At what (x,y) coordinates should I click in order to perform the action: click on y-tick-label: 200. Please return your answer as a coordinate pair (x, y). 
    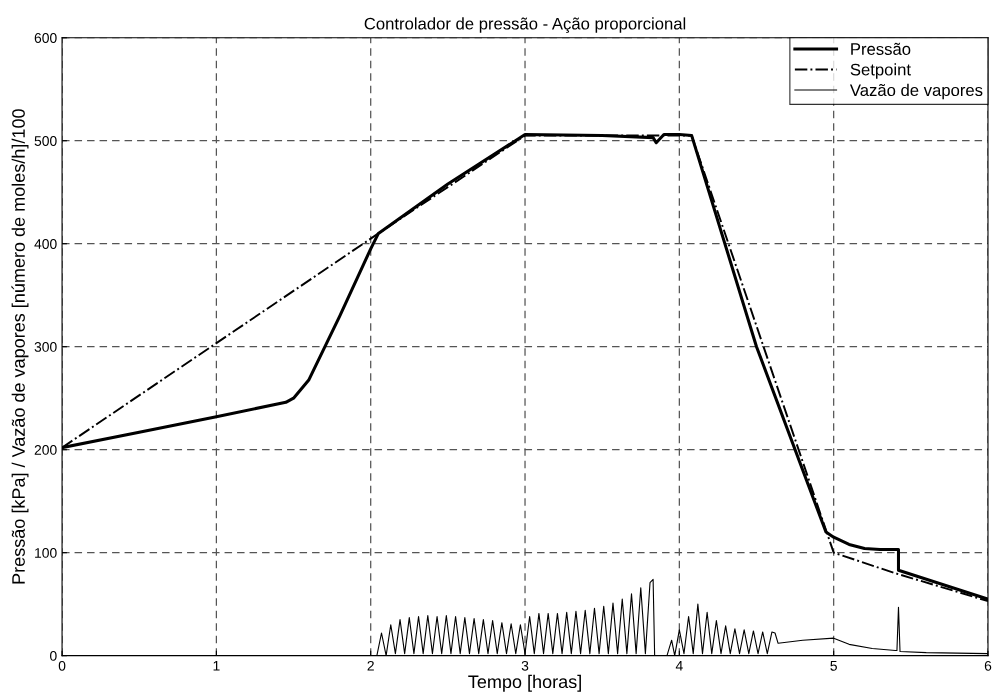
    Looking at the image, I should click on (45, 450).